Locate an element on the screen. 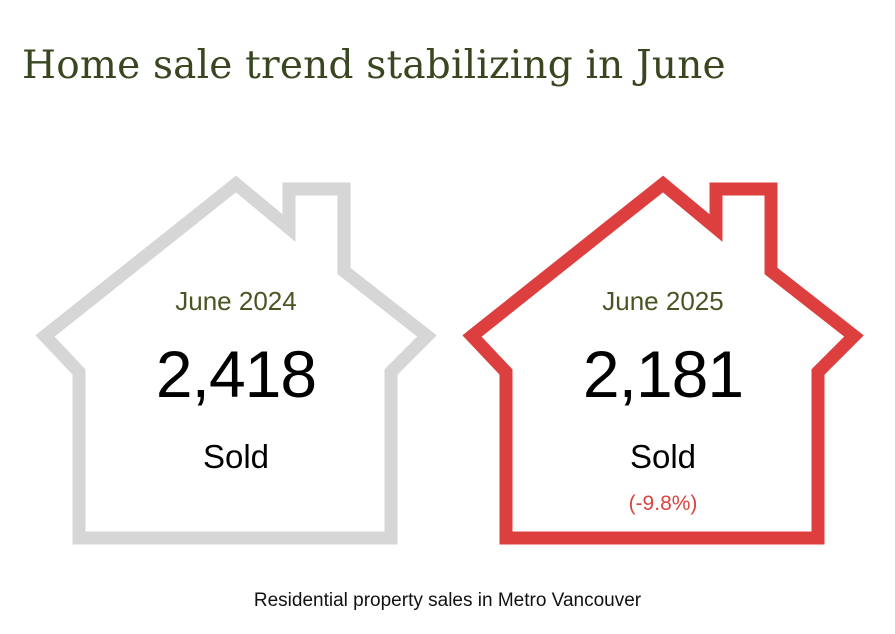 This screenshot has width=895, height=634. period-label: June 2024 is located at coordinates (236, 301).